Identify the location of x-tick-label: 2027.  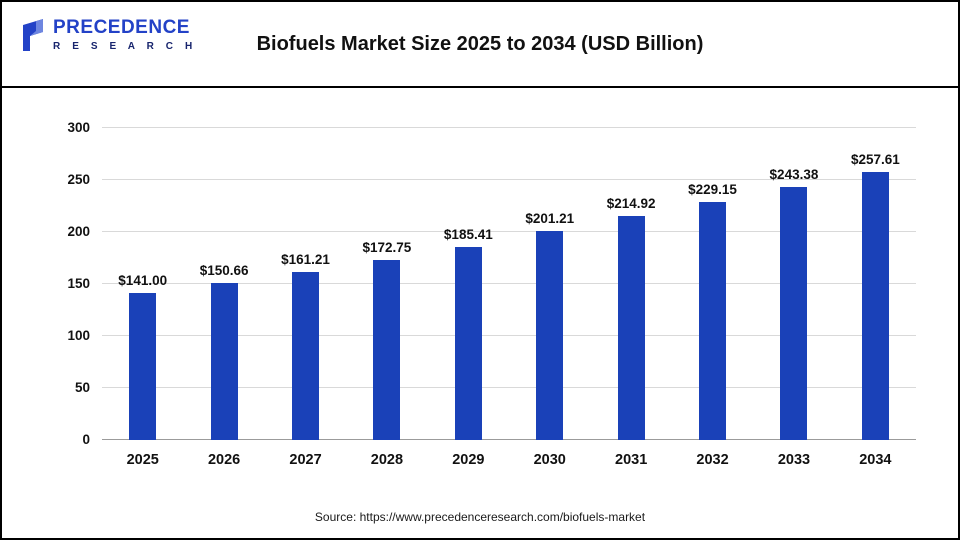
(305, 460).